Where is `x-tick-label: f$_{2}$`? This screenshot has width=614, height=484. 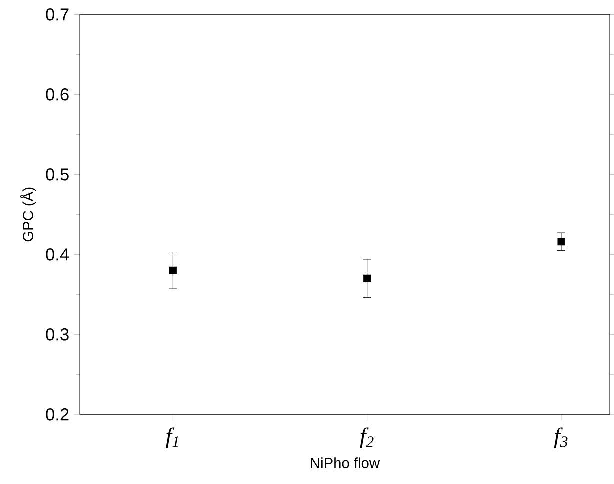 x-tick-label: f$_{2}$ is located at coordinates (367, 438).